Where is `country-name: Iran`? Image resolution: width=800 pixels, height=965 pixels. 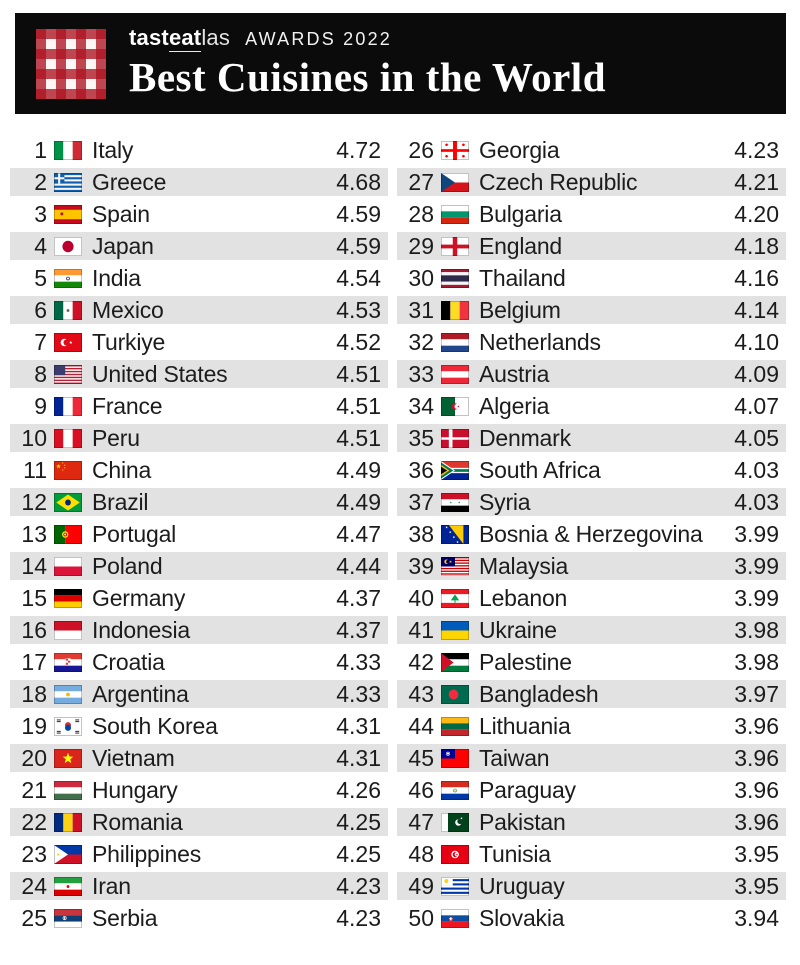 country-name: Iran is located at coordinates (111, 885).